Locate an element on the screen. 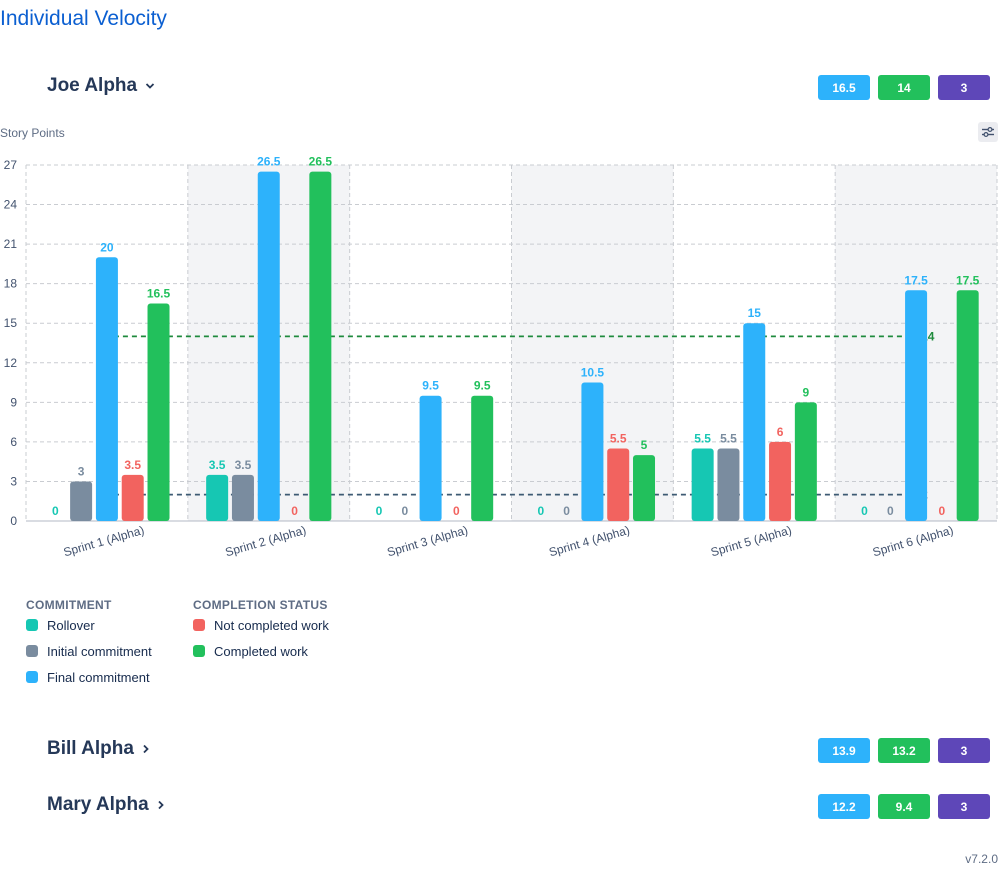 This screenshot has height=871, width=998. person-toggle-bill: Bill Alpha is located at coordinates (98, 749).